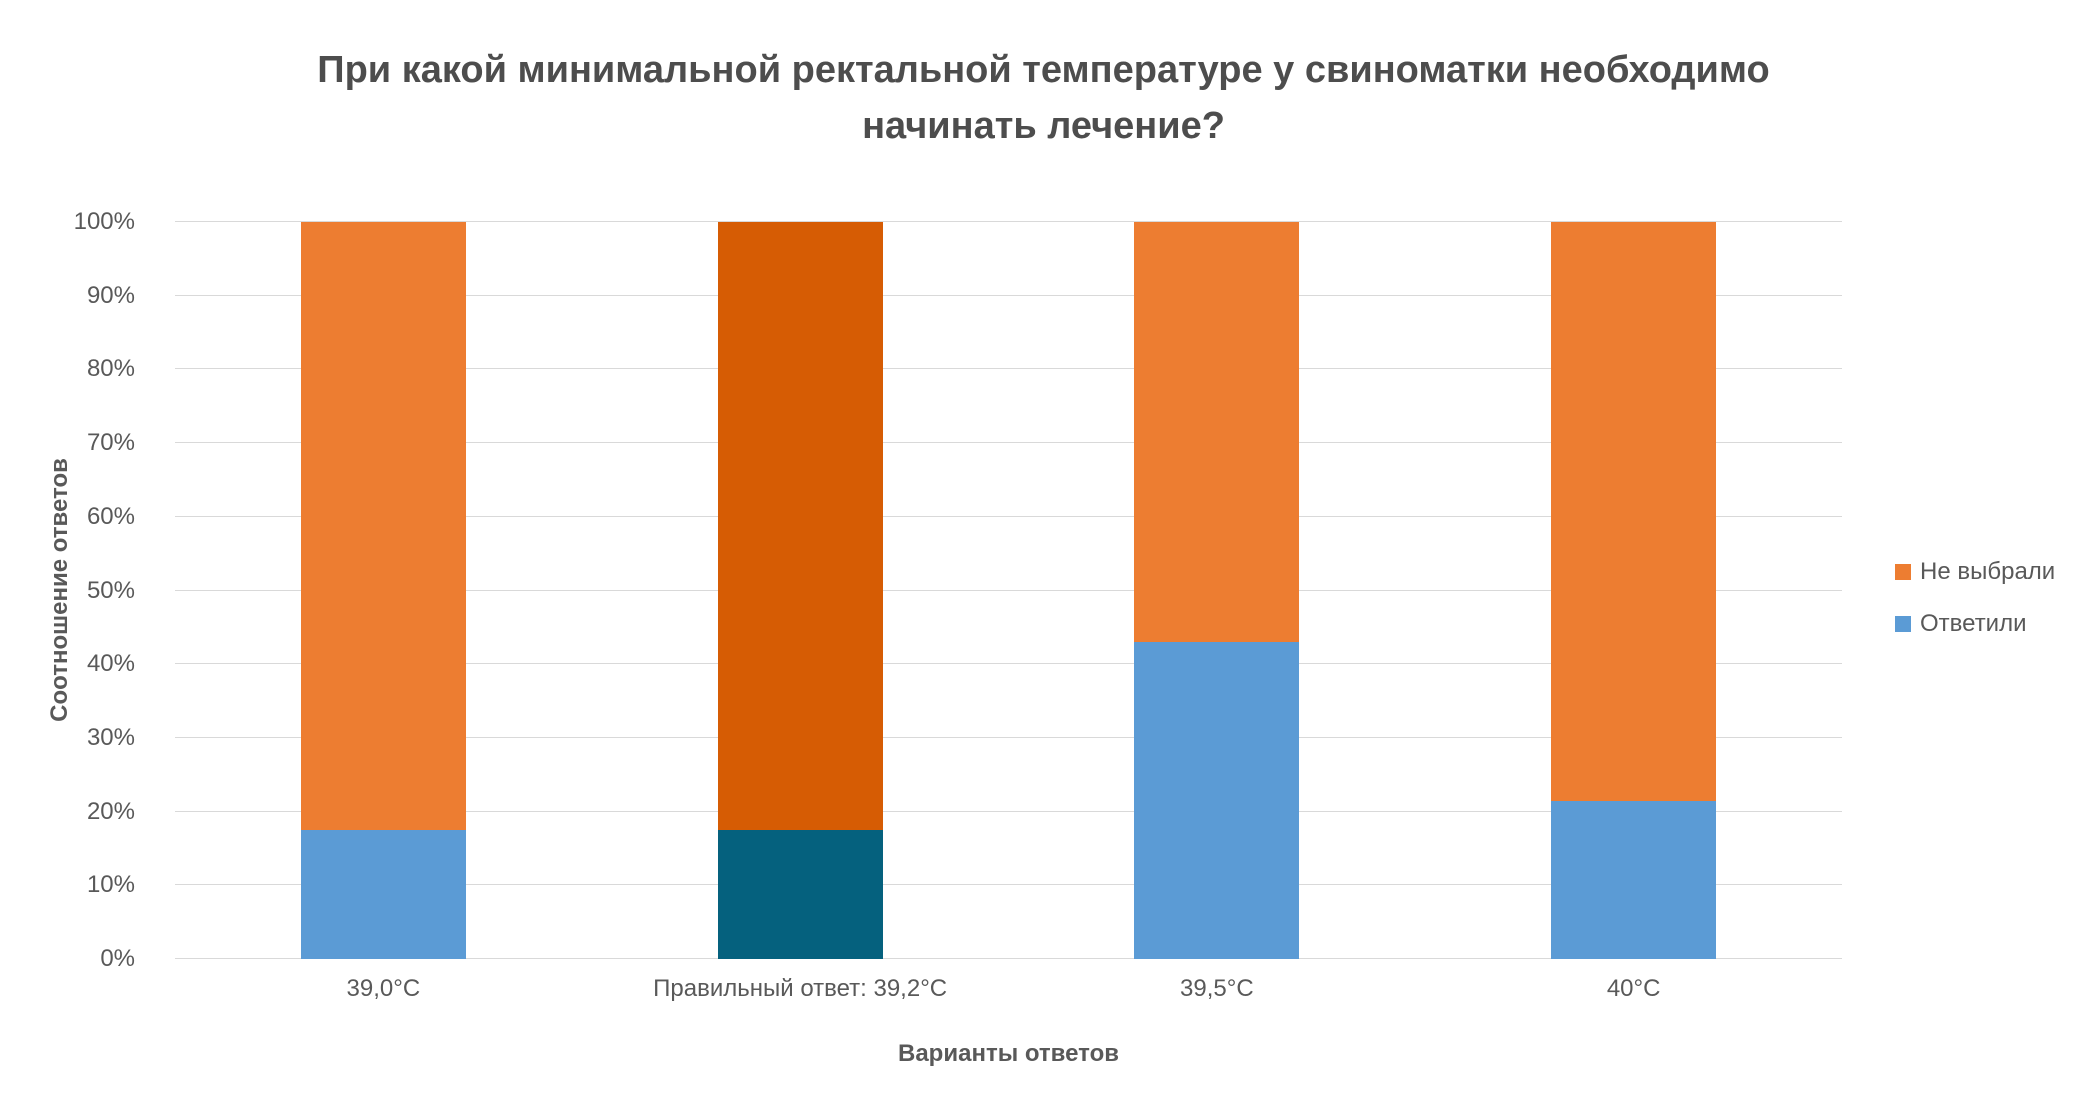 Image resolution: width=2087 pixels, height=1093 pixels. What do you see at coordinates (1975, 598) in the screenshot?
I see `legend: Не выбрали Ответили` at bounding box center [1975, 598].